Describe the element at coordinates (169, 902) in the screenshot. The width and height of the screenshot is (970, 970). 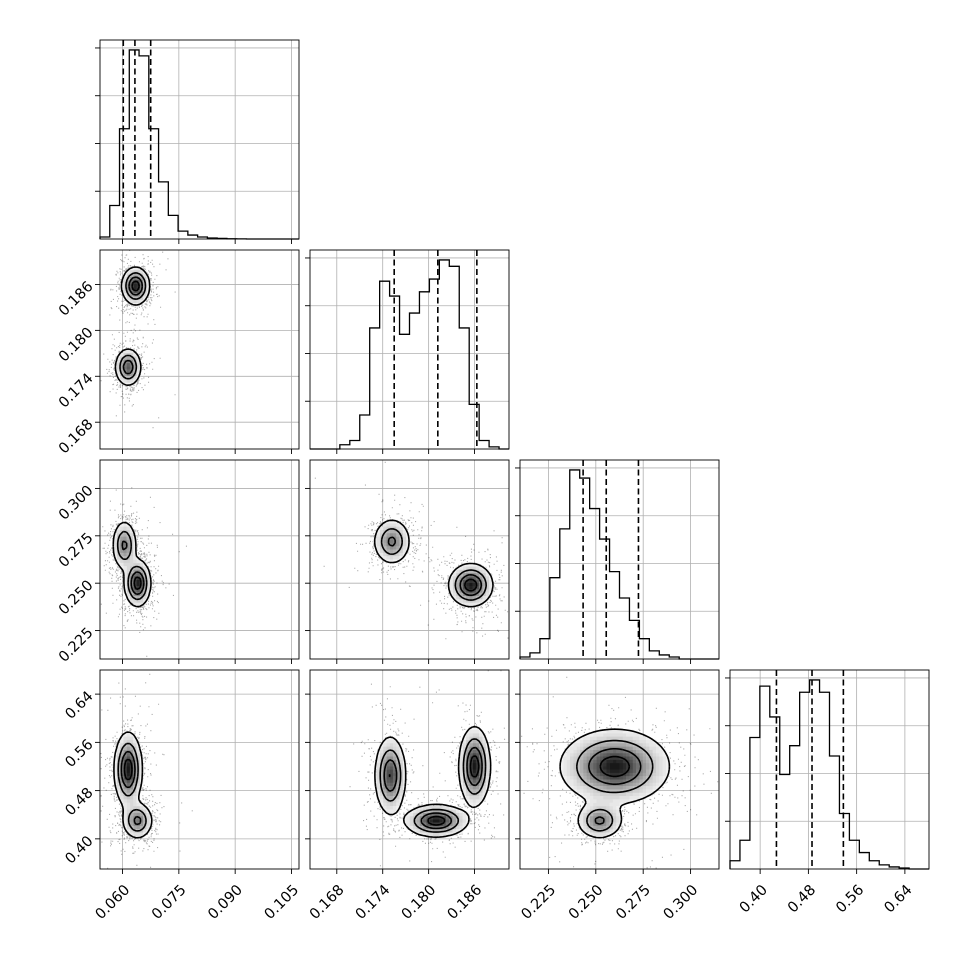
I see `x-tick-label-0-1: 0.075` at that location.